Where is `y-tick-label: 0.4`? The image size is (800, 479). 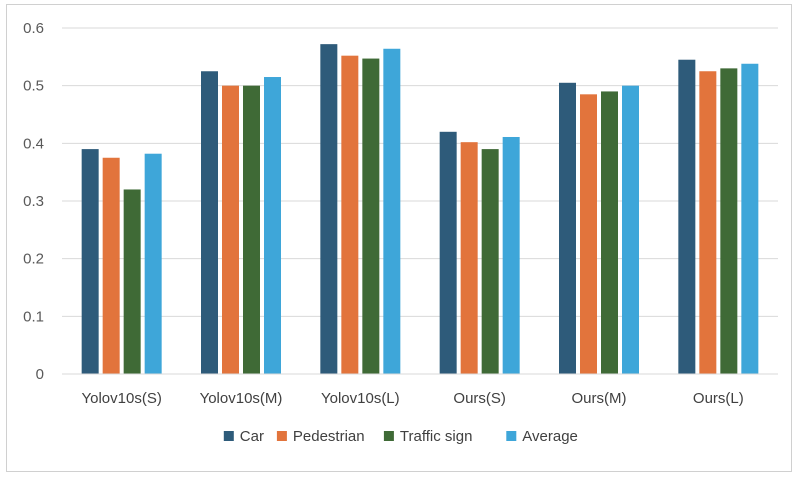 y-tick-label: 0.4 is located at coordinates (33, 143).